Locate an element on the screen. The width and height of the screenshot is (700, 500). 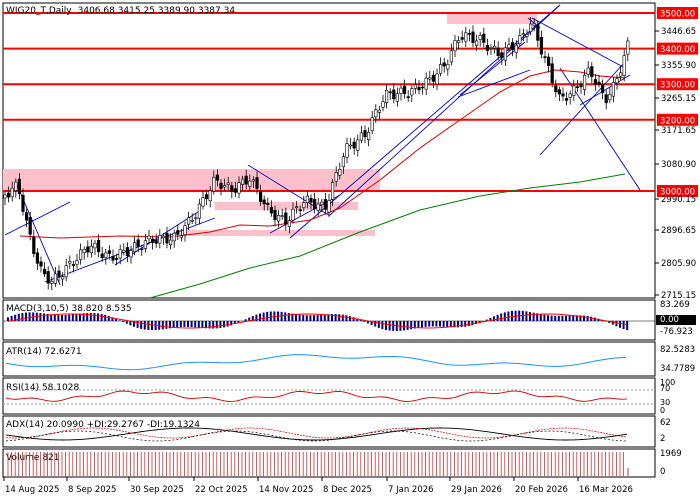
macd-signal-line is located at coordinates (317, 321).